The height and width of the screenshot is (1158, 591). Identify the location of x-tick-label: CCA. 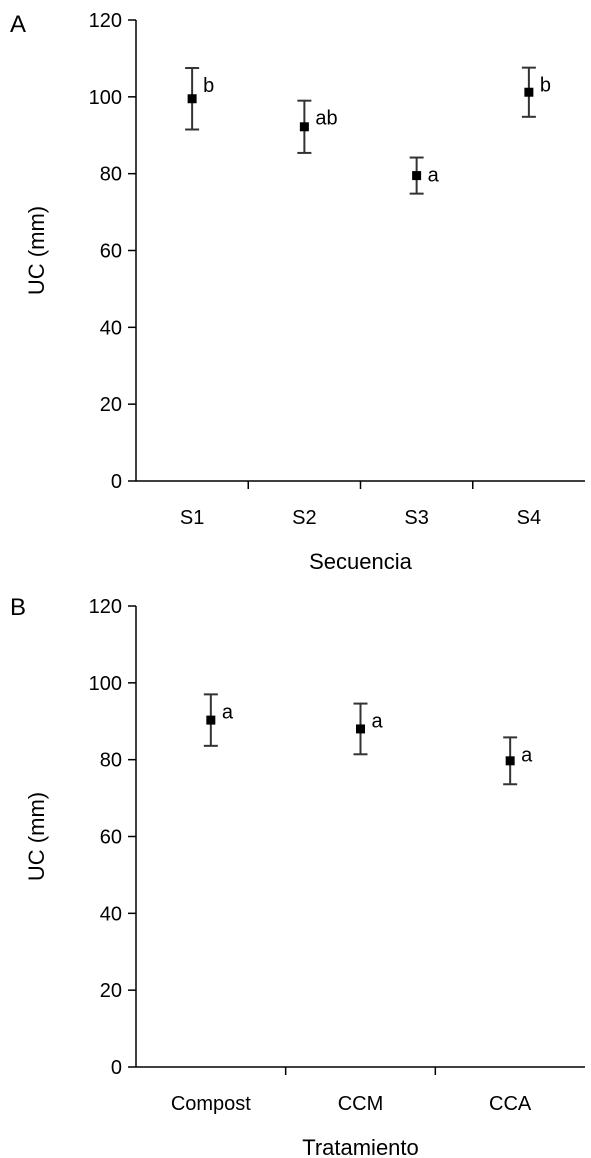
(510, 1104).